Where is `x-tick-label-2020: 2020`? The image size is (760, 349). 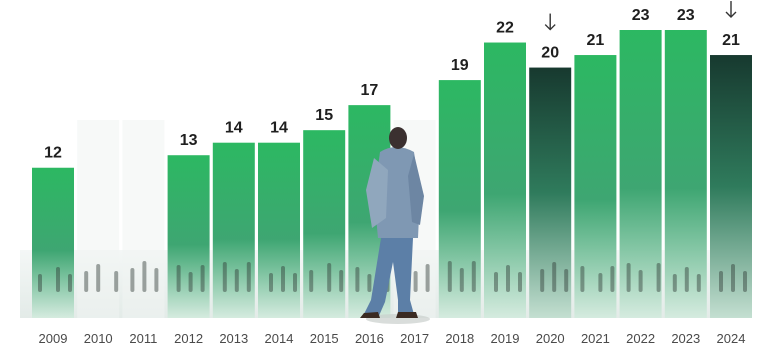
x-tick-label-2020: 2020 is located at coordinates (550, 338).